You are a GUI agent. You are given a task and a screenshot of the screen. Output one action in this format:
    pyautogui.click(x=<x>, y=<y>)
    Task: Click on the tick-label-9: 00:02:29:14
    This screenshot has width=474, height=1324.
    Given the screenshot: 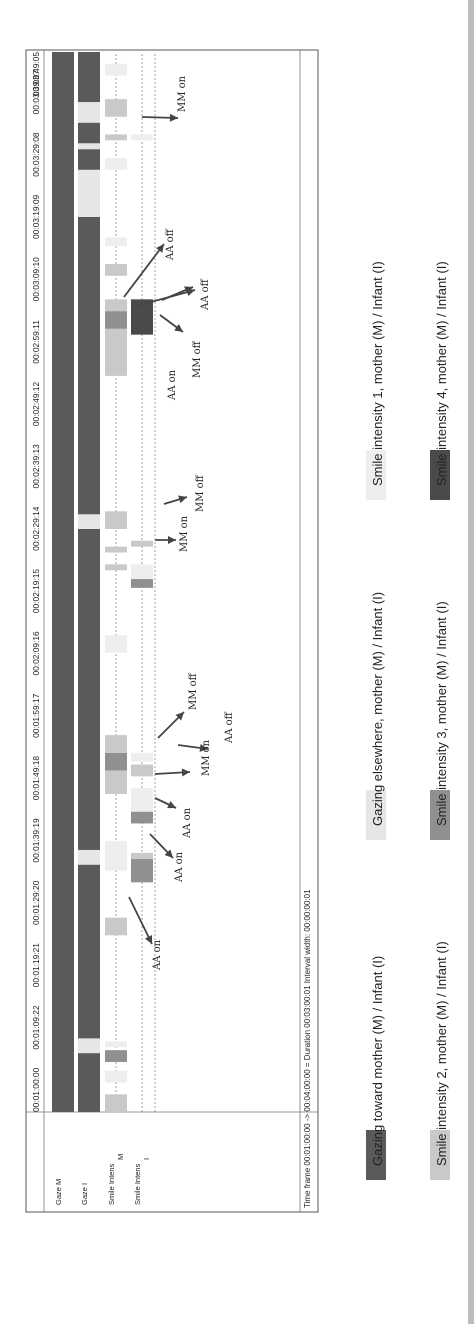 What is the action you would take?
    pyautogui.click(x=36, y=528)
    